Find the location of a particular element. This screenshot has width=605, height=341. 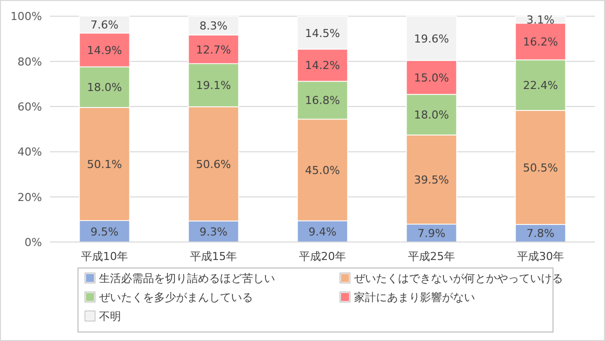

data-label: 16.8% is located at coordinates (322, 101).